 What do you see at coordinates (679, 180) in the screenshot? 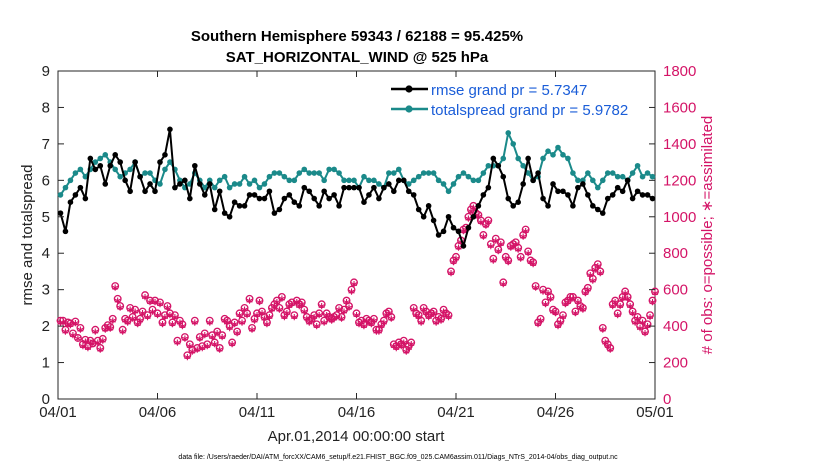
I see `y-tick-label-right: 1200` at bounding box center [679, 180].